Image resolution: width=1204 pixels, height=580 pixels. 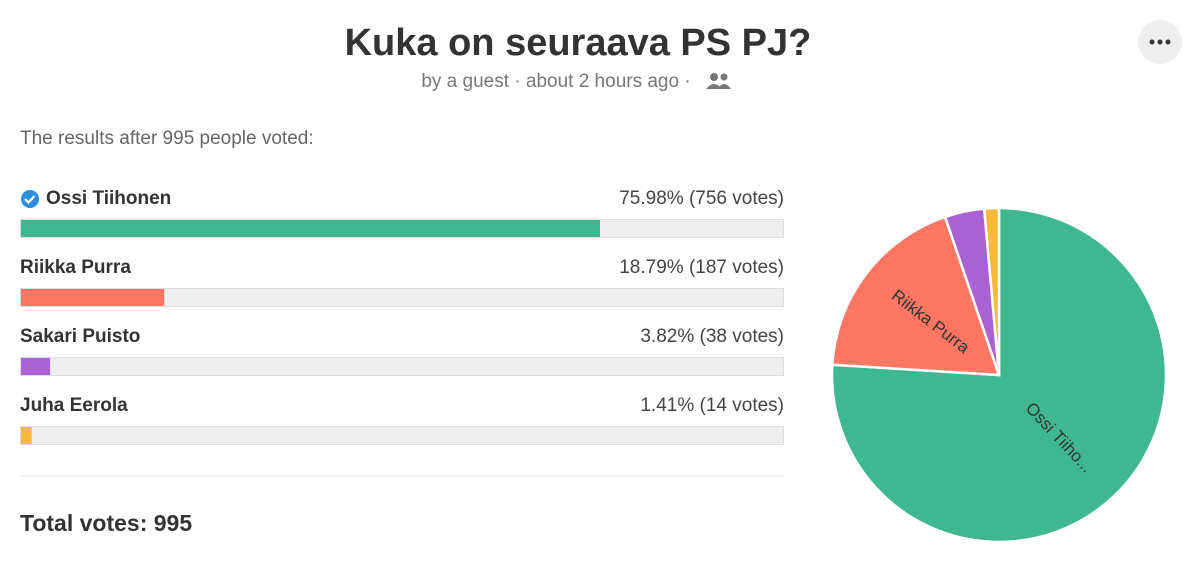 What do you see at coordinates (718, 81) in the screenshot?
I see `users-icon` at bounding box center [718, 81].